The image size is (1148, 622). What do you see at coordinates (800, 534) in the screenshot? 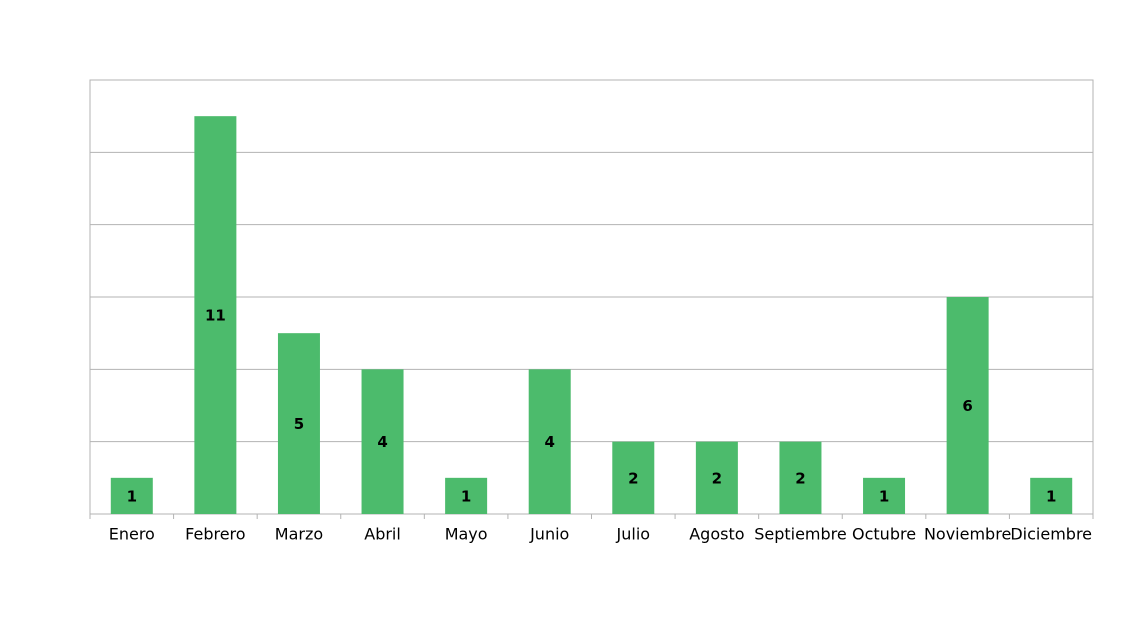
I see `x-tick-label: Septiembre` at bounding box center [800, 534].